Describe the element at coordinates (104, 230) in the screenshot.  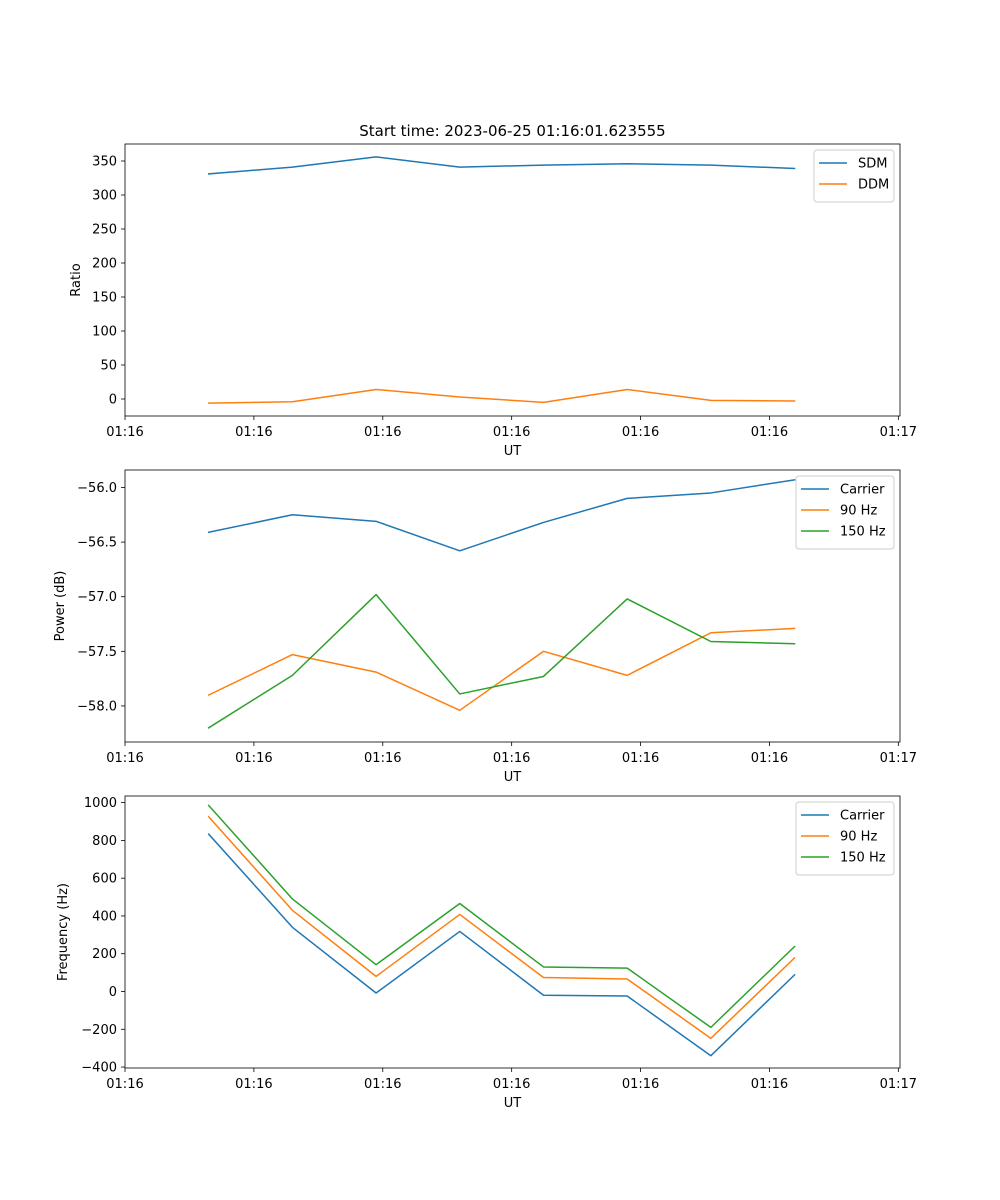
I see `y-tick-label: 250` at that location.